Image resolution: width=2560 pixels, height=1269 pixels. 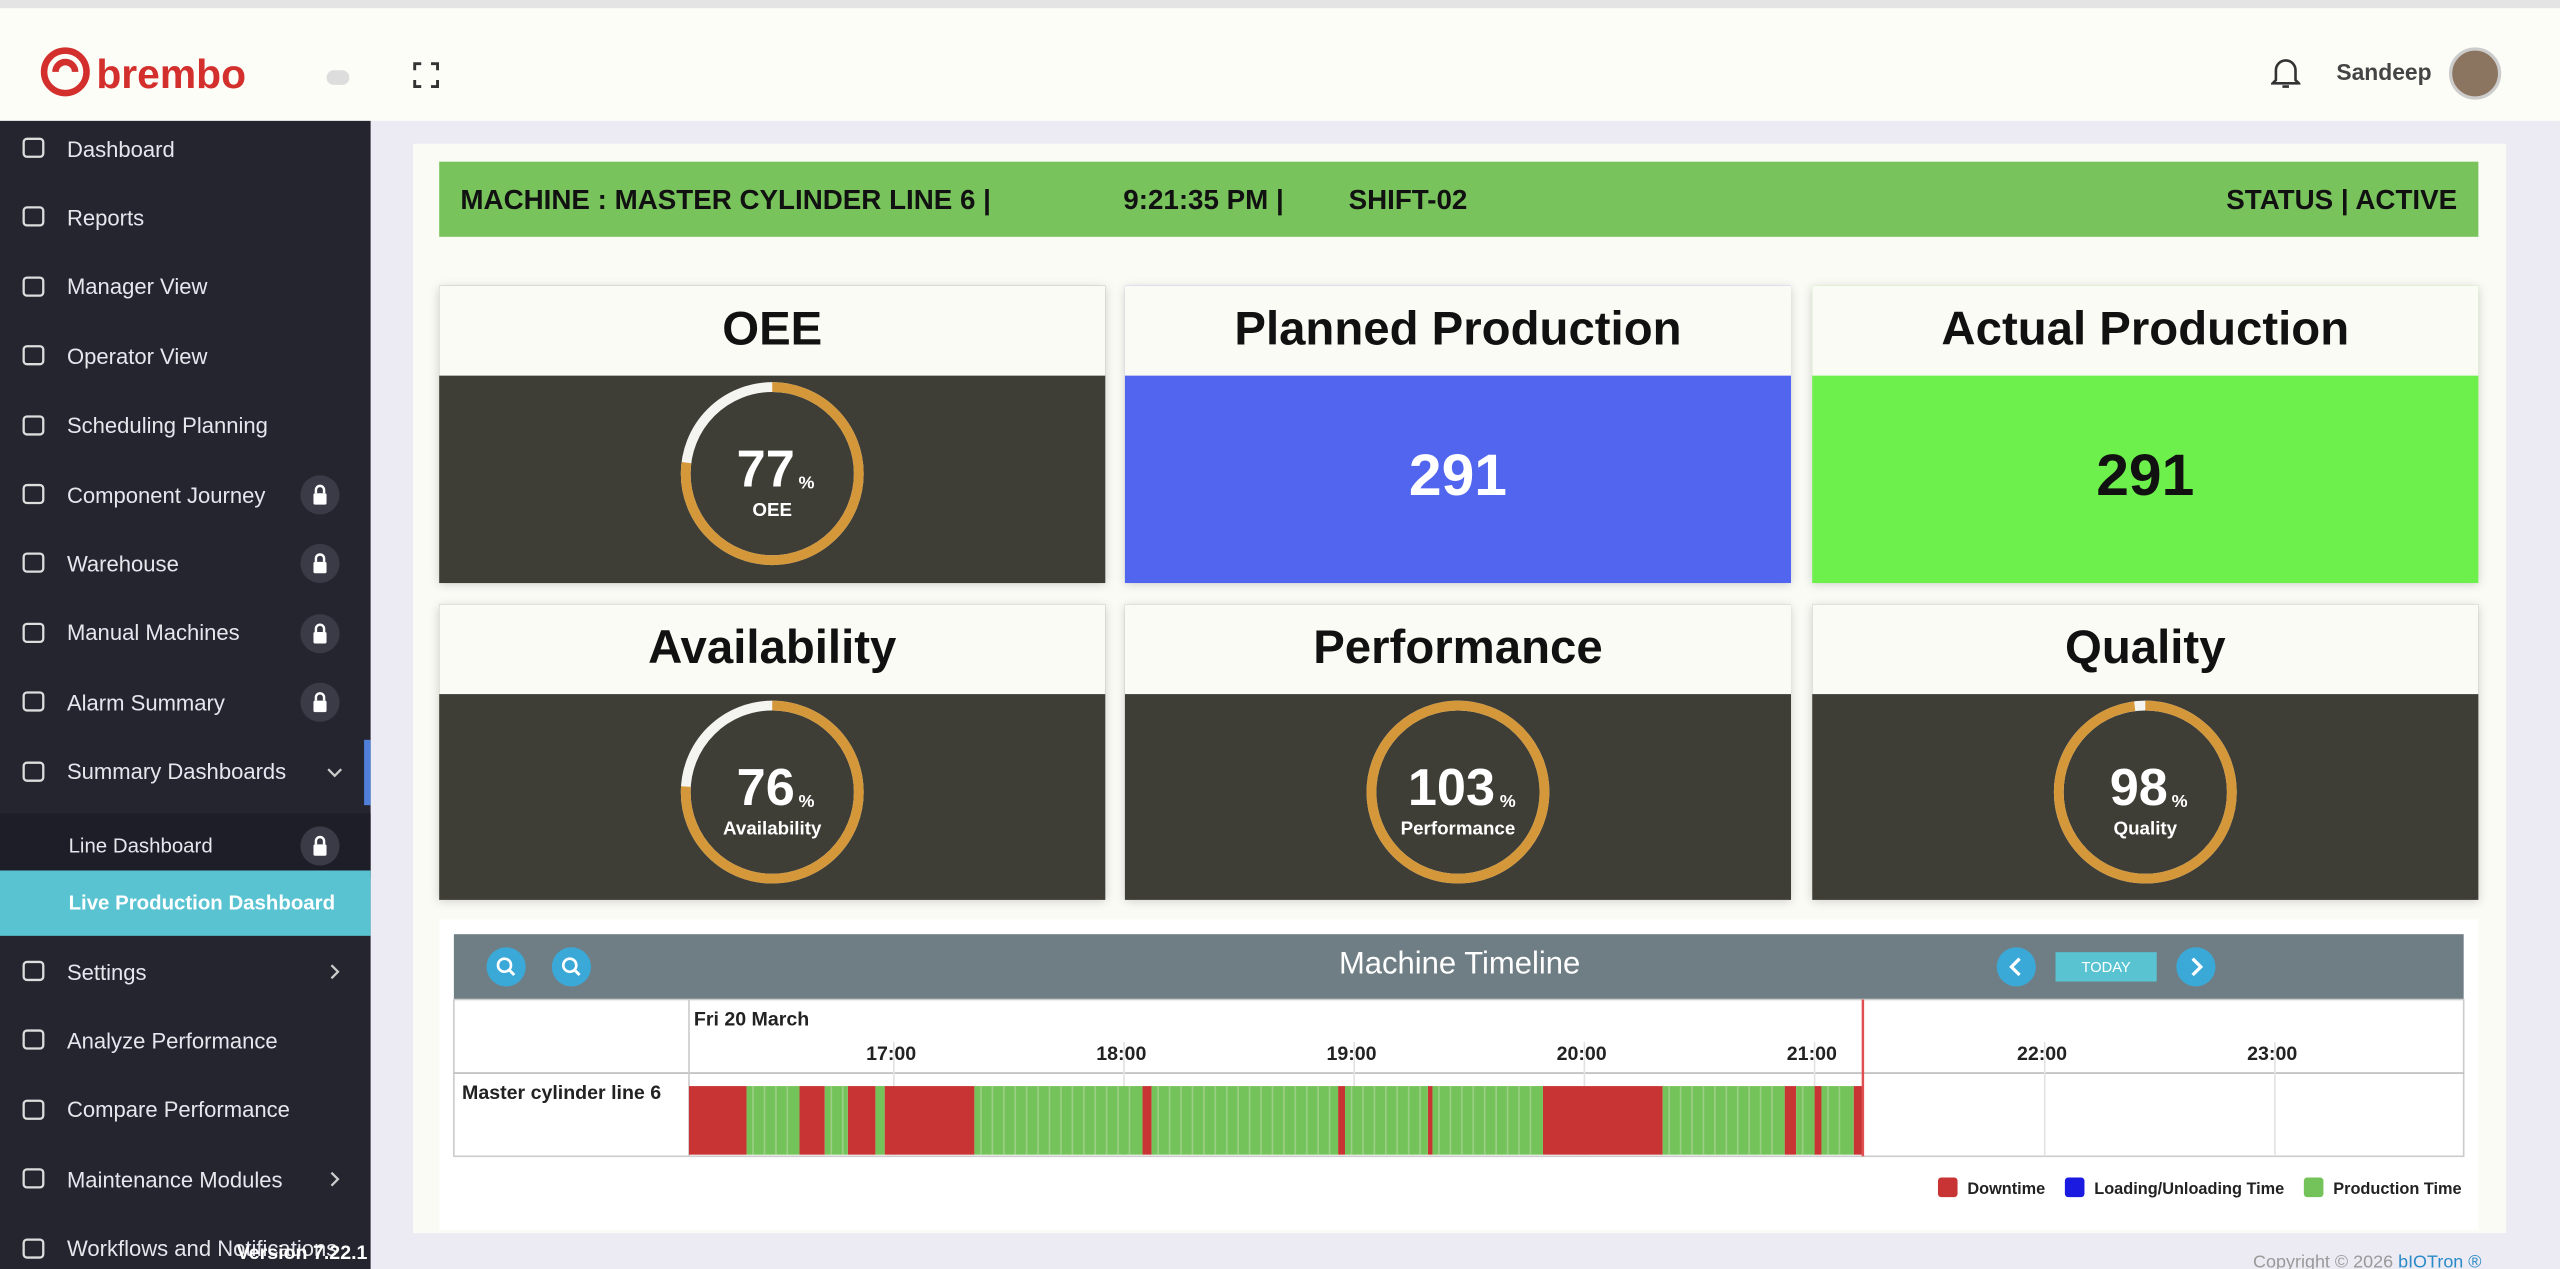 I want to click on copyright: Copyright © 2026, so click(x=2323, y=1260).